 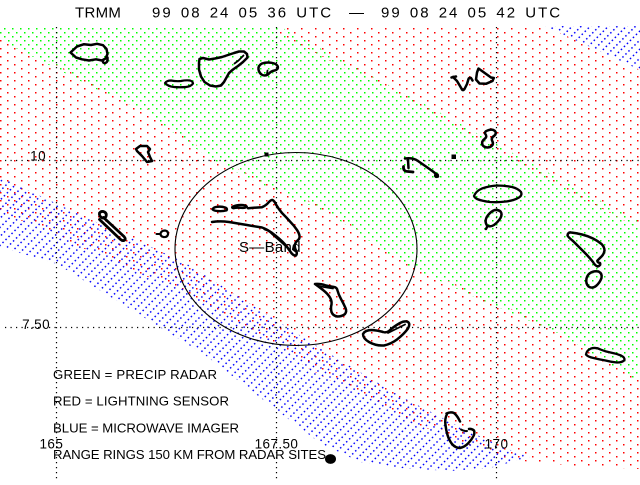 What do you see at coordinates (36, 324) in the screenshot?
I see `svg-text: 7.50` at bounding box center [36, 324].